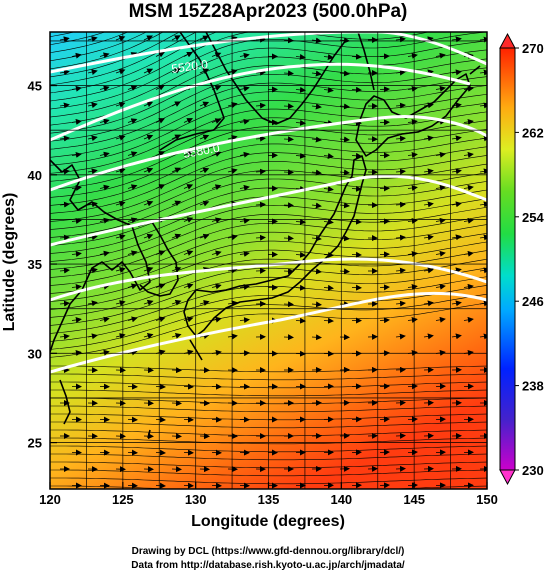  Describe the element at coordinates (123, 499) in the screenshot. I see `x-tick-label: 125` at that location.